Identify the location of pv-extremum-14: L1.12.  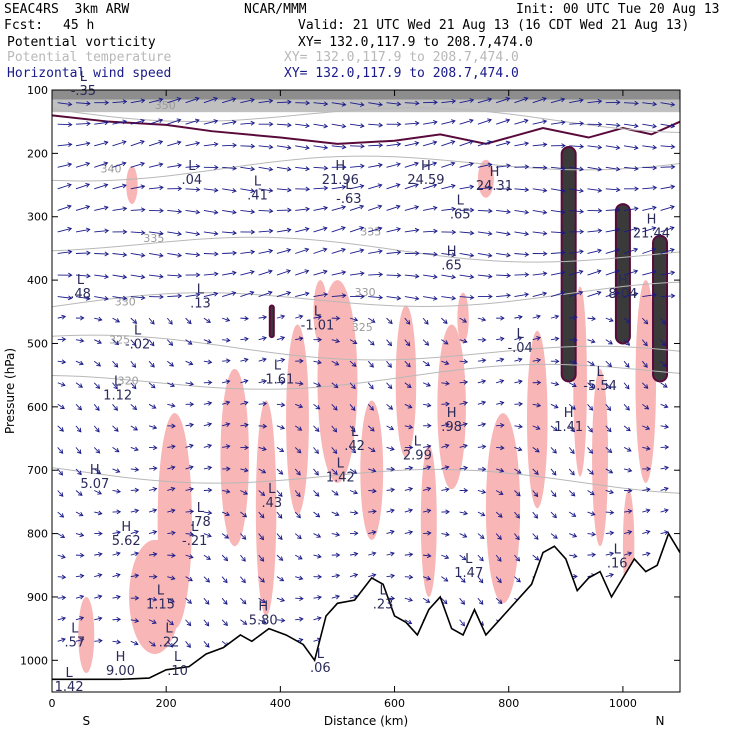
(117, 388).